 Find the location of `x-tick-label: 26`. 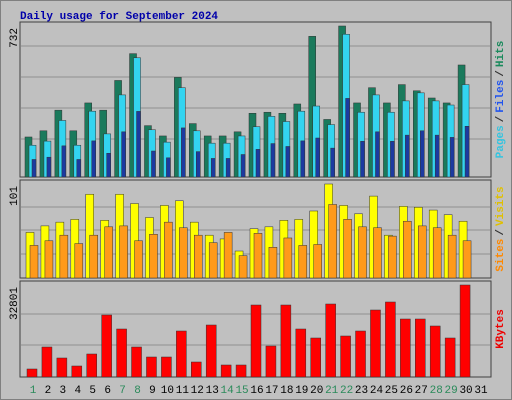

x-tick-label: 26 is located at coordinates (406, 391).